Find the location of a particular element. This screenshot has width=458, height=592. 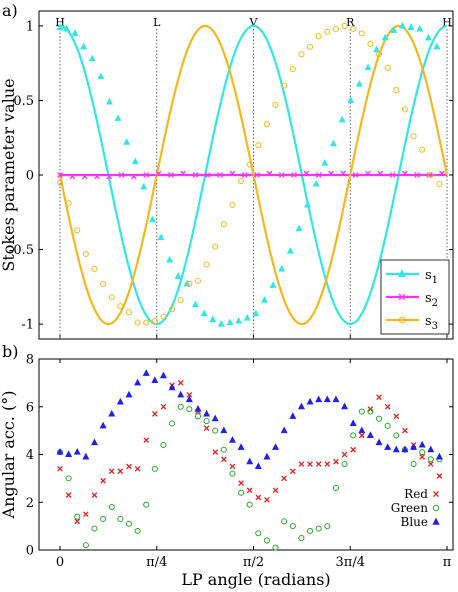

x-axis-label: LP angle (radians) is located at coordinates (255, 579).